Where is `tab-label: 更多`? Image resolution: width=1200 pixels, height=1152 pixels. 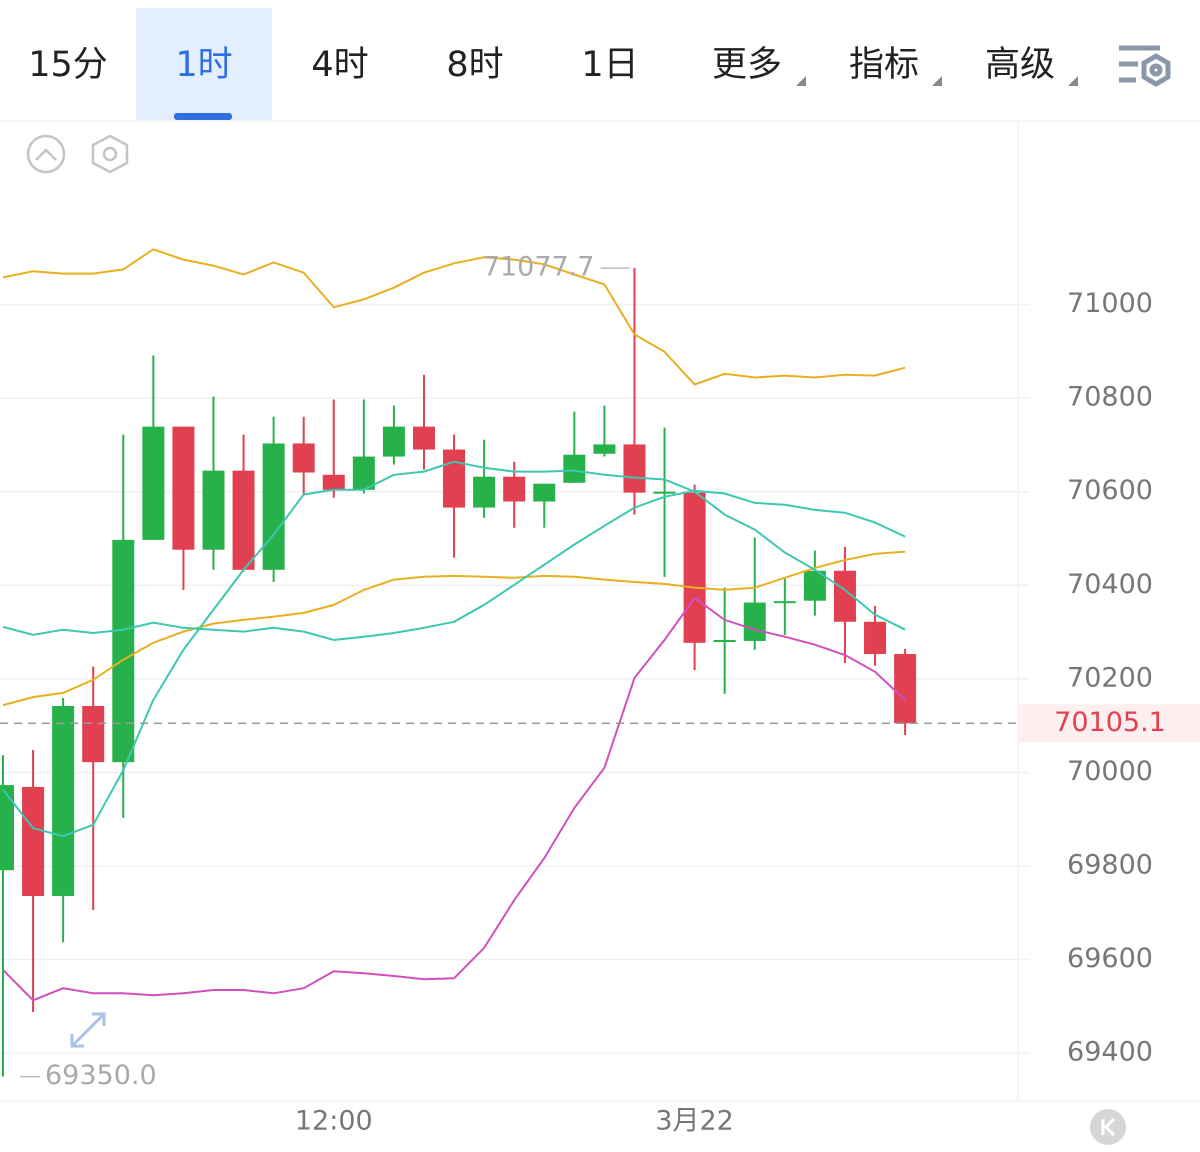 tab-label: 更多 is located at coordinates (747, 65).